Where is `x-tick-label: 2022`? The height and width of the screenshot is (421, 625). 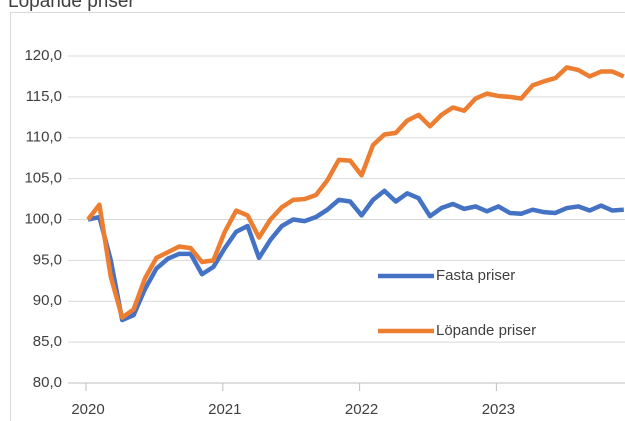
x-tick-label: 2022 is located at coordinates (361, 409).